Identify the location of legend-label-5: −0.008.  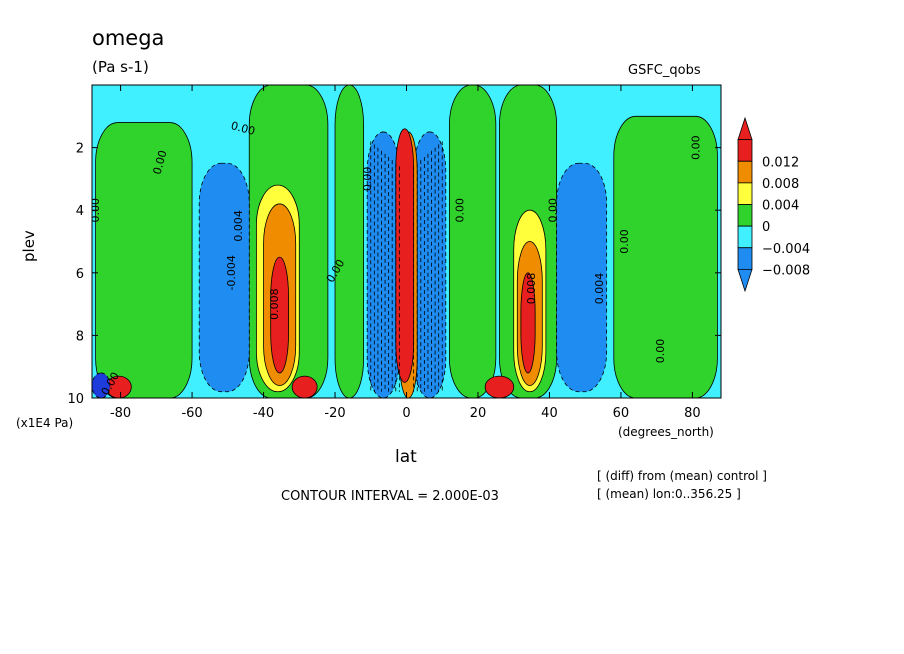
(786, 270).